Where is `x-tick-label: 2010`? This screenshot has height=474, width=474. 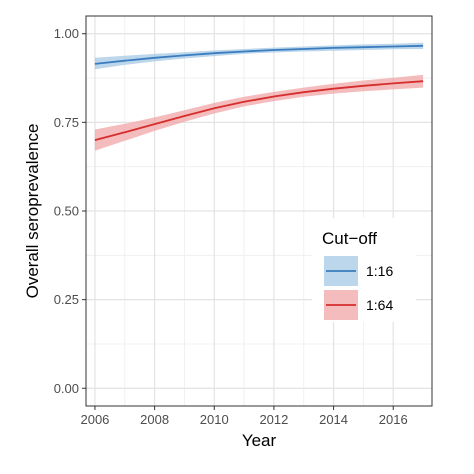
x-tick-label: 2010 is located at coordinates (214, 419).